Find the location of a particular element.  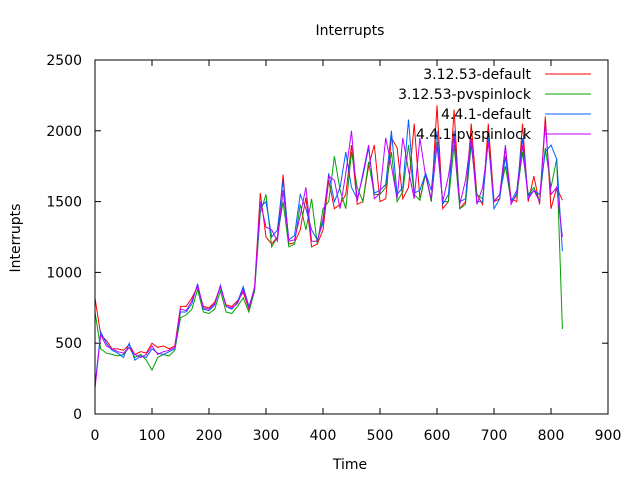

x-tick-label: 300 is located at coordinates (266, 436).